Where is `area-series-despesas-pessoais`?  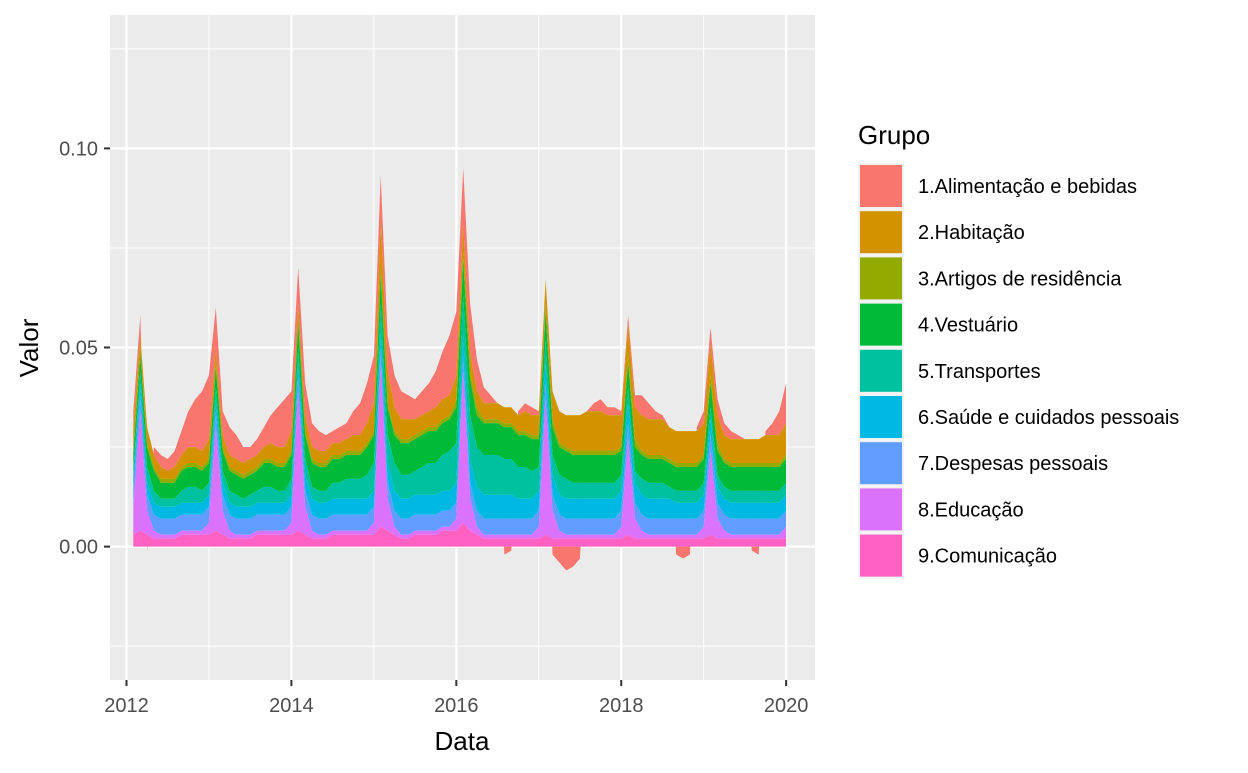 area-series-despesas-pessoais is located at coordinates (460, 441).